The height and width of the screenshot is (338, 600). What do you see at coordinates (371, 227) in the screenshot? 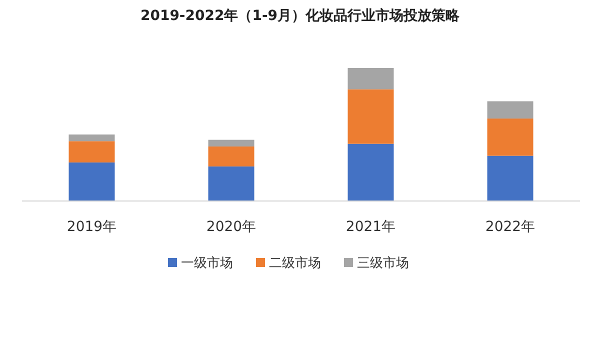
I see `x-tick-label: 2021年` at bounding box center [371, 227].